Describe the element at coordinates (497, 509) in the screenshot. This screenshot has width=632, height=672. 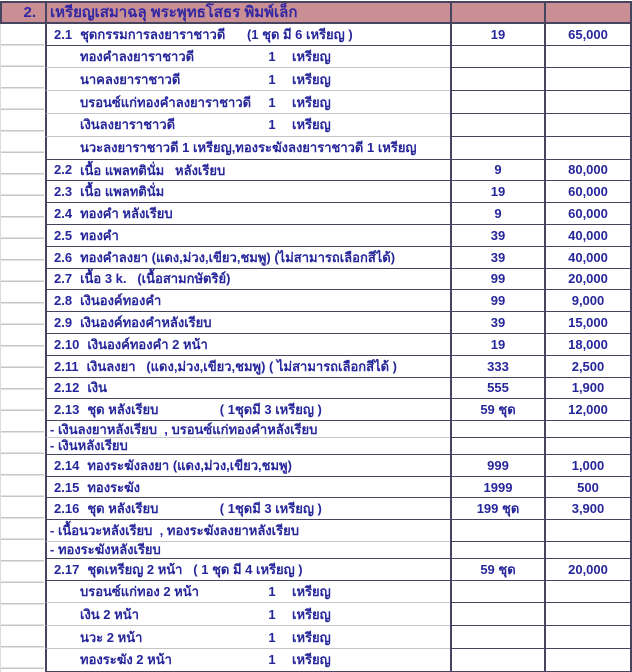
I see `quantity-cell: 199 ชุด` at that location.